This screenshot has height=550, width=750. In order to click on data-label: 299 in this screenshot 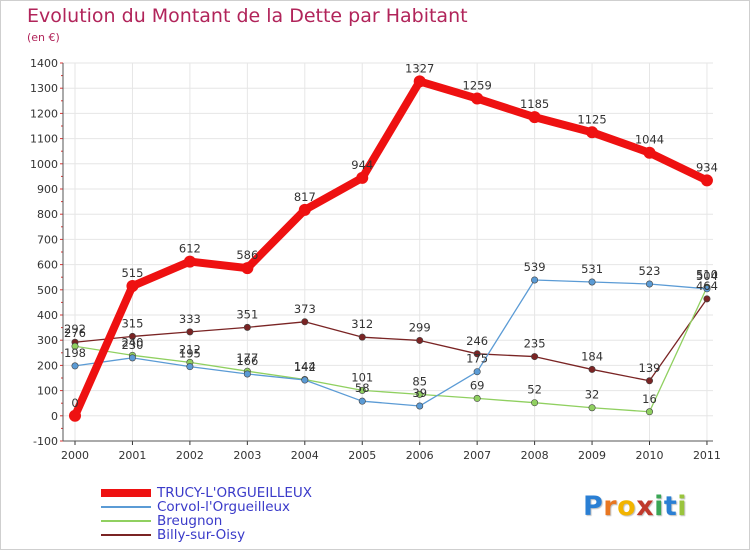, I will do `click(420, 327)`.